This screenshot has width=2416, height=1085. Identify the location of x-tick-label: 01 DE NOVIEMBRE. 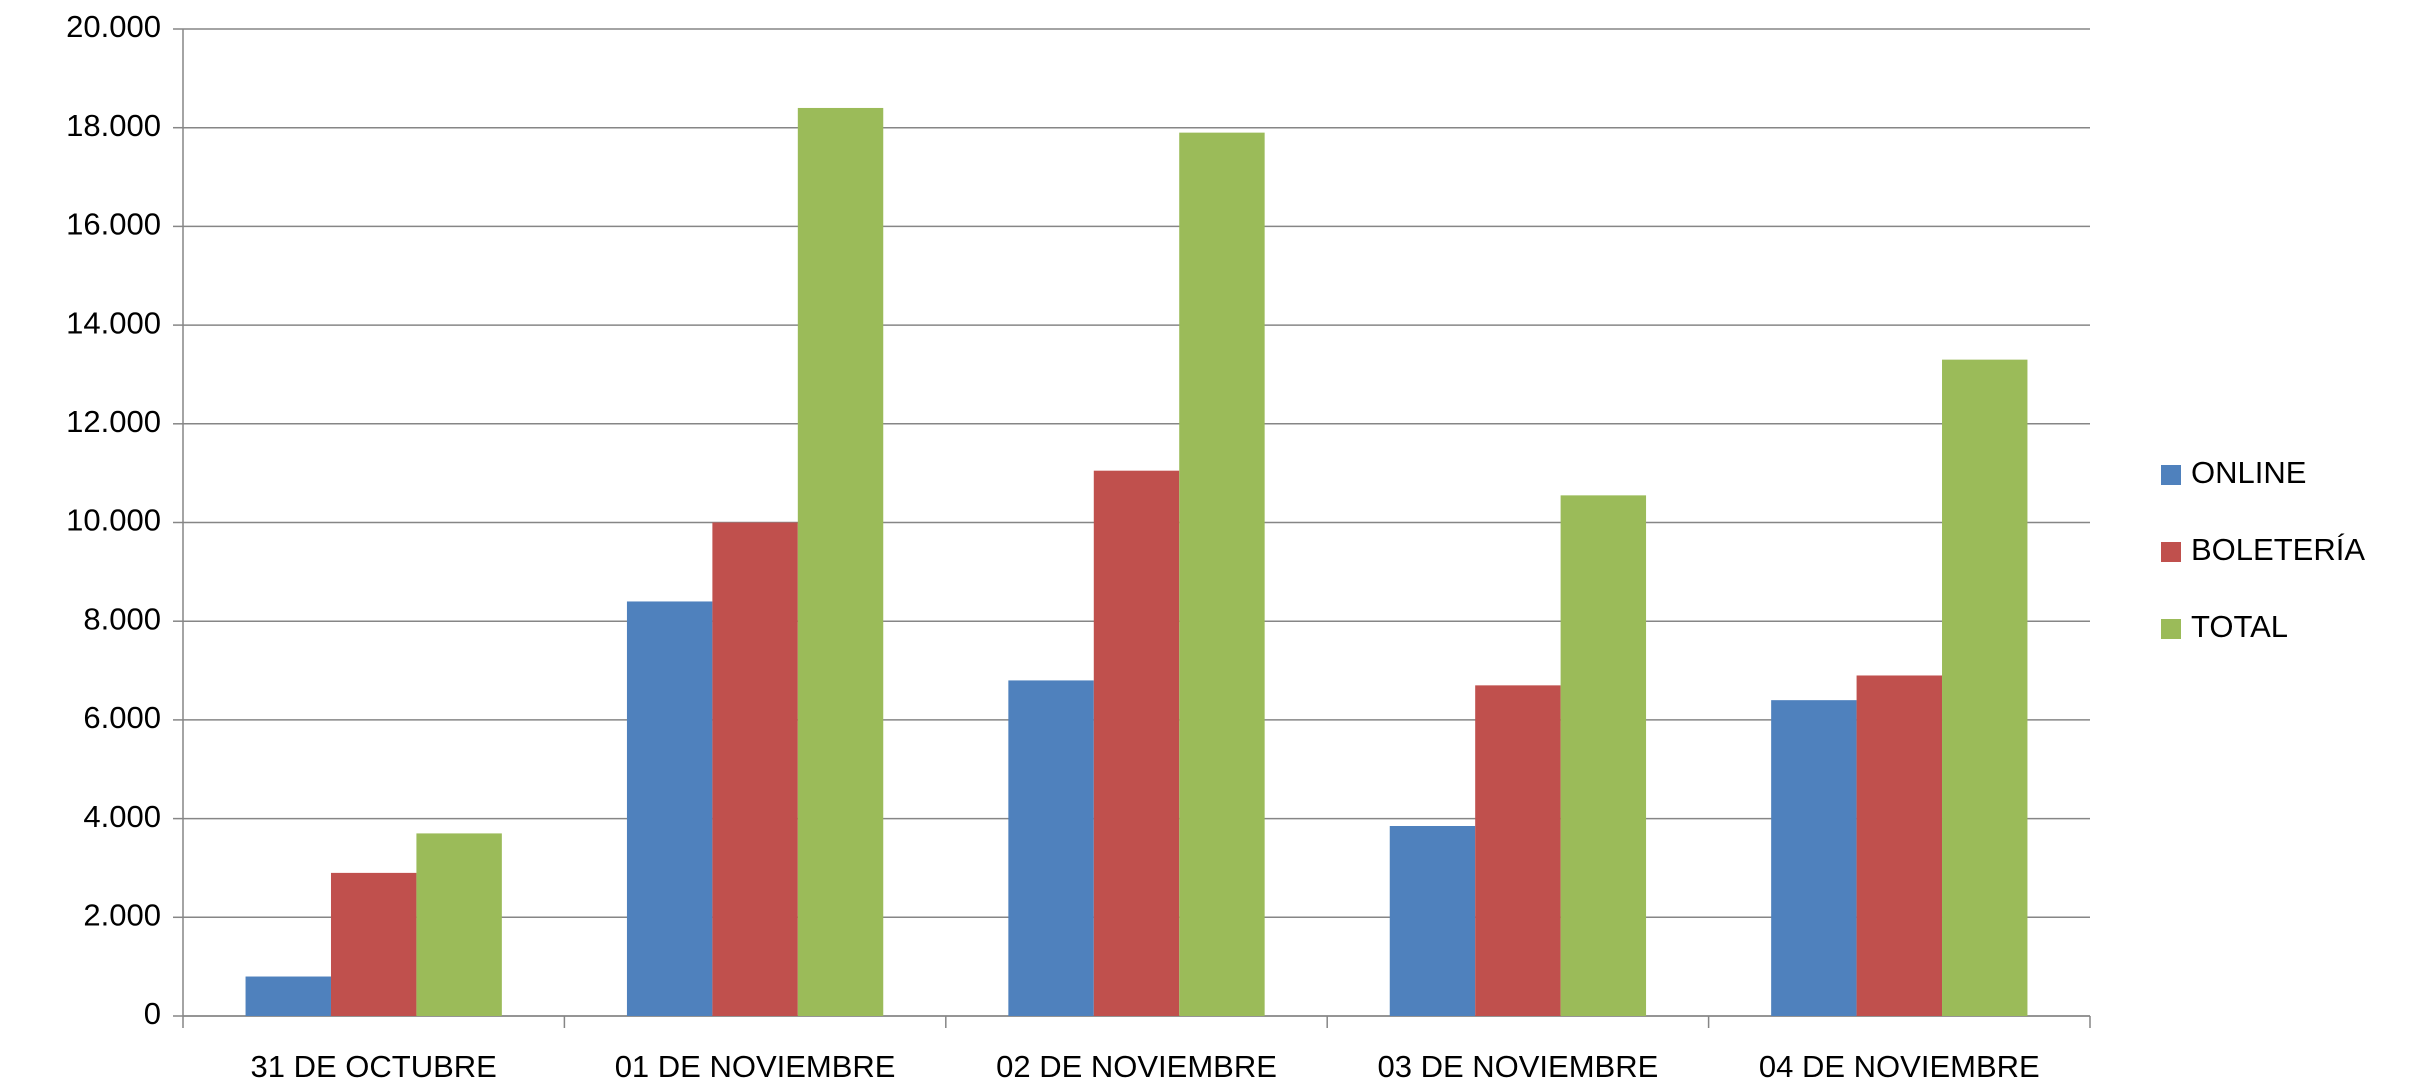
(755, 1066).